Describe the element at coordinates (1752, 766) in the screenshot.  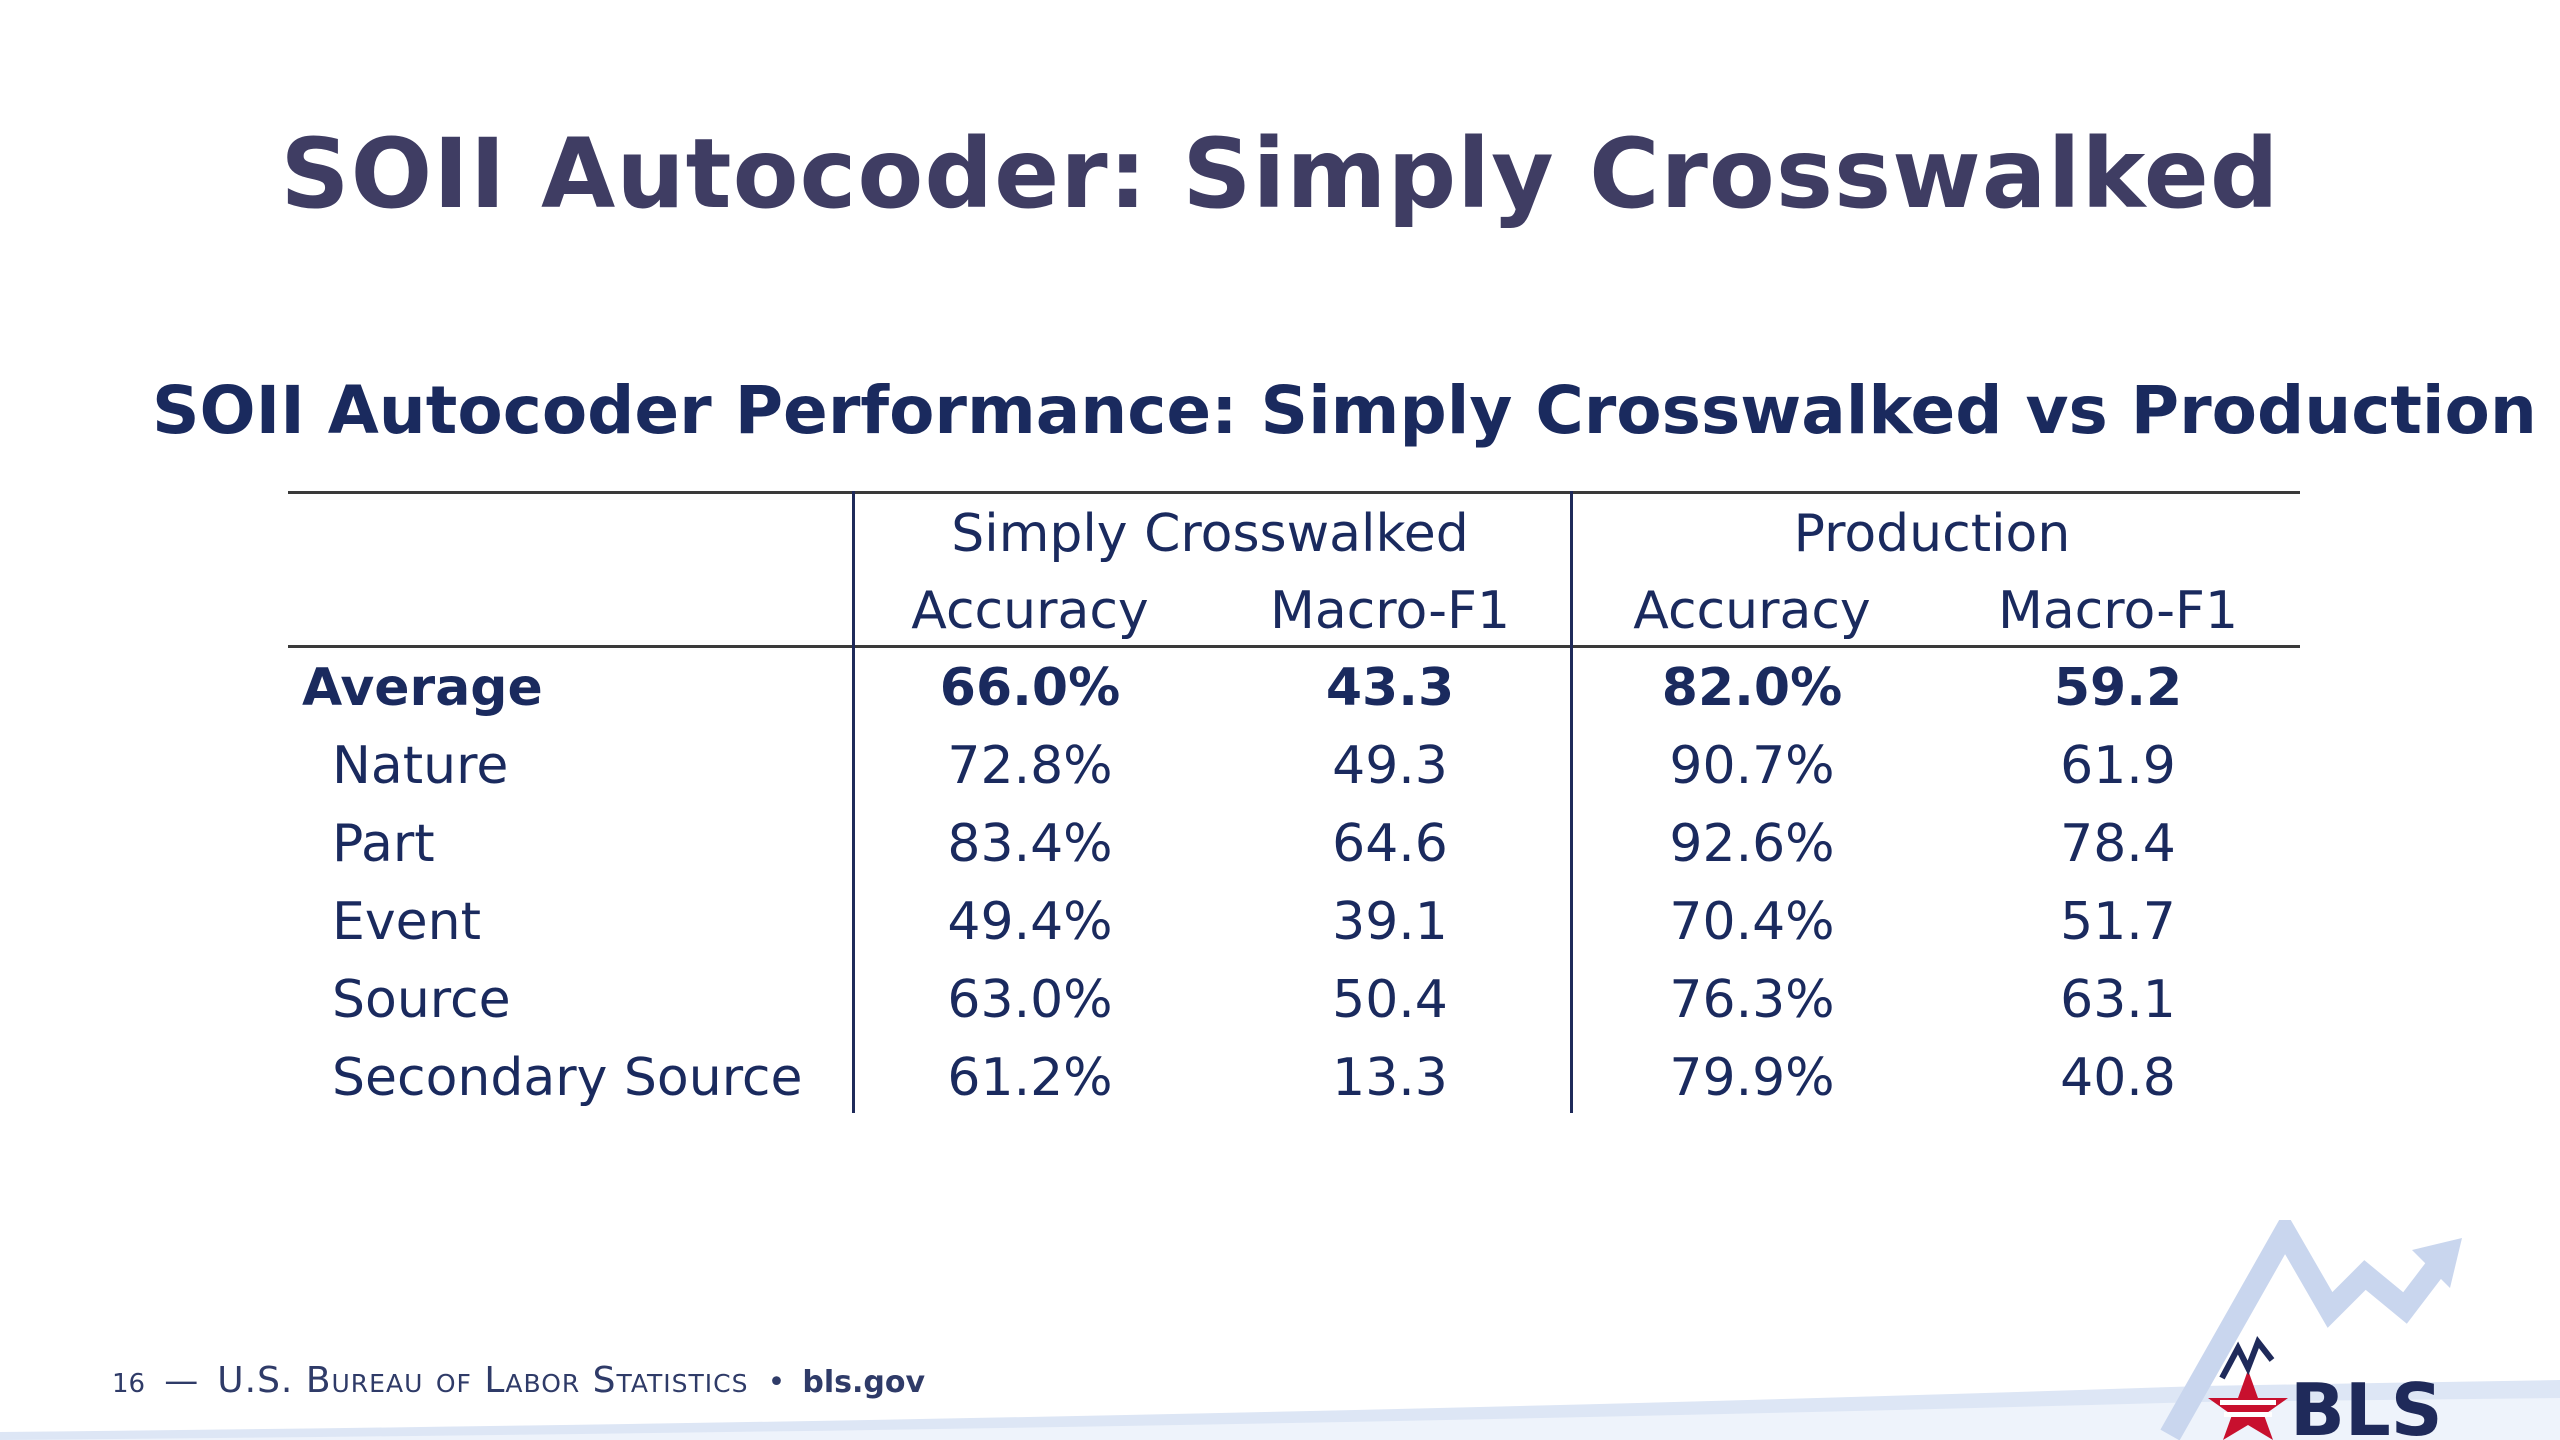
I see `cell-value: 90.7%` at that location.